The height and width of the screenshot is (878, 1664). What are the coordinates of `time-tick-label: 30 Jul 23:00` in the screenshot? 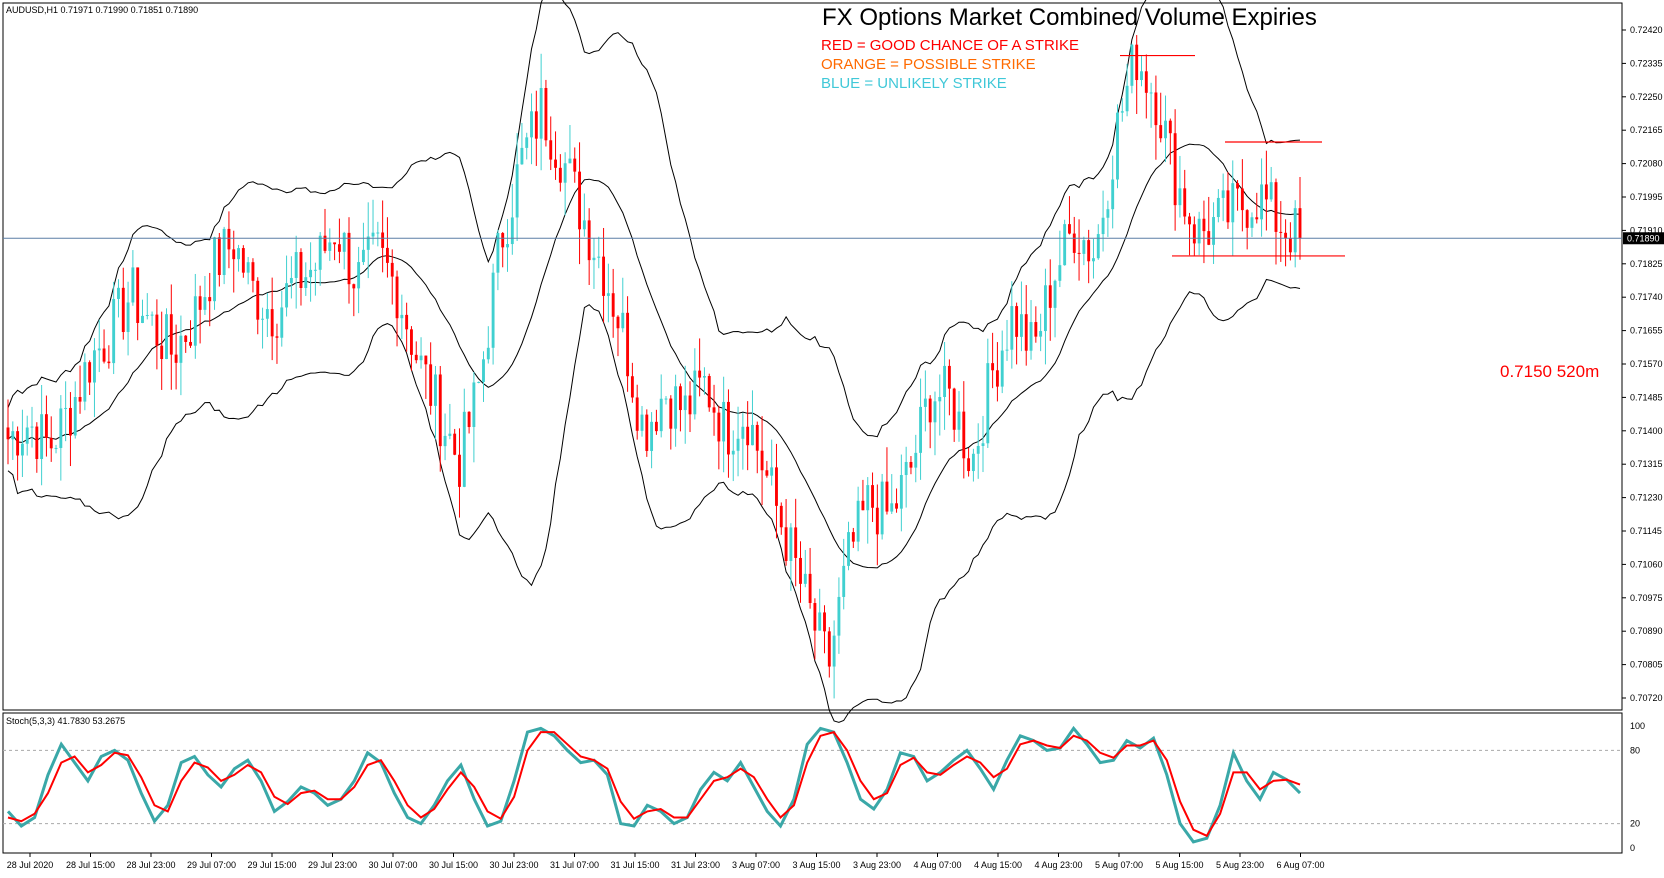 It's located at (513, 865).